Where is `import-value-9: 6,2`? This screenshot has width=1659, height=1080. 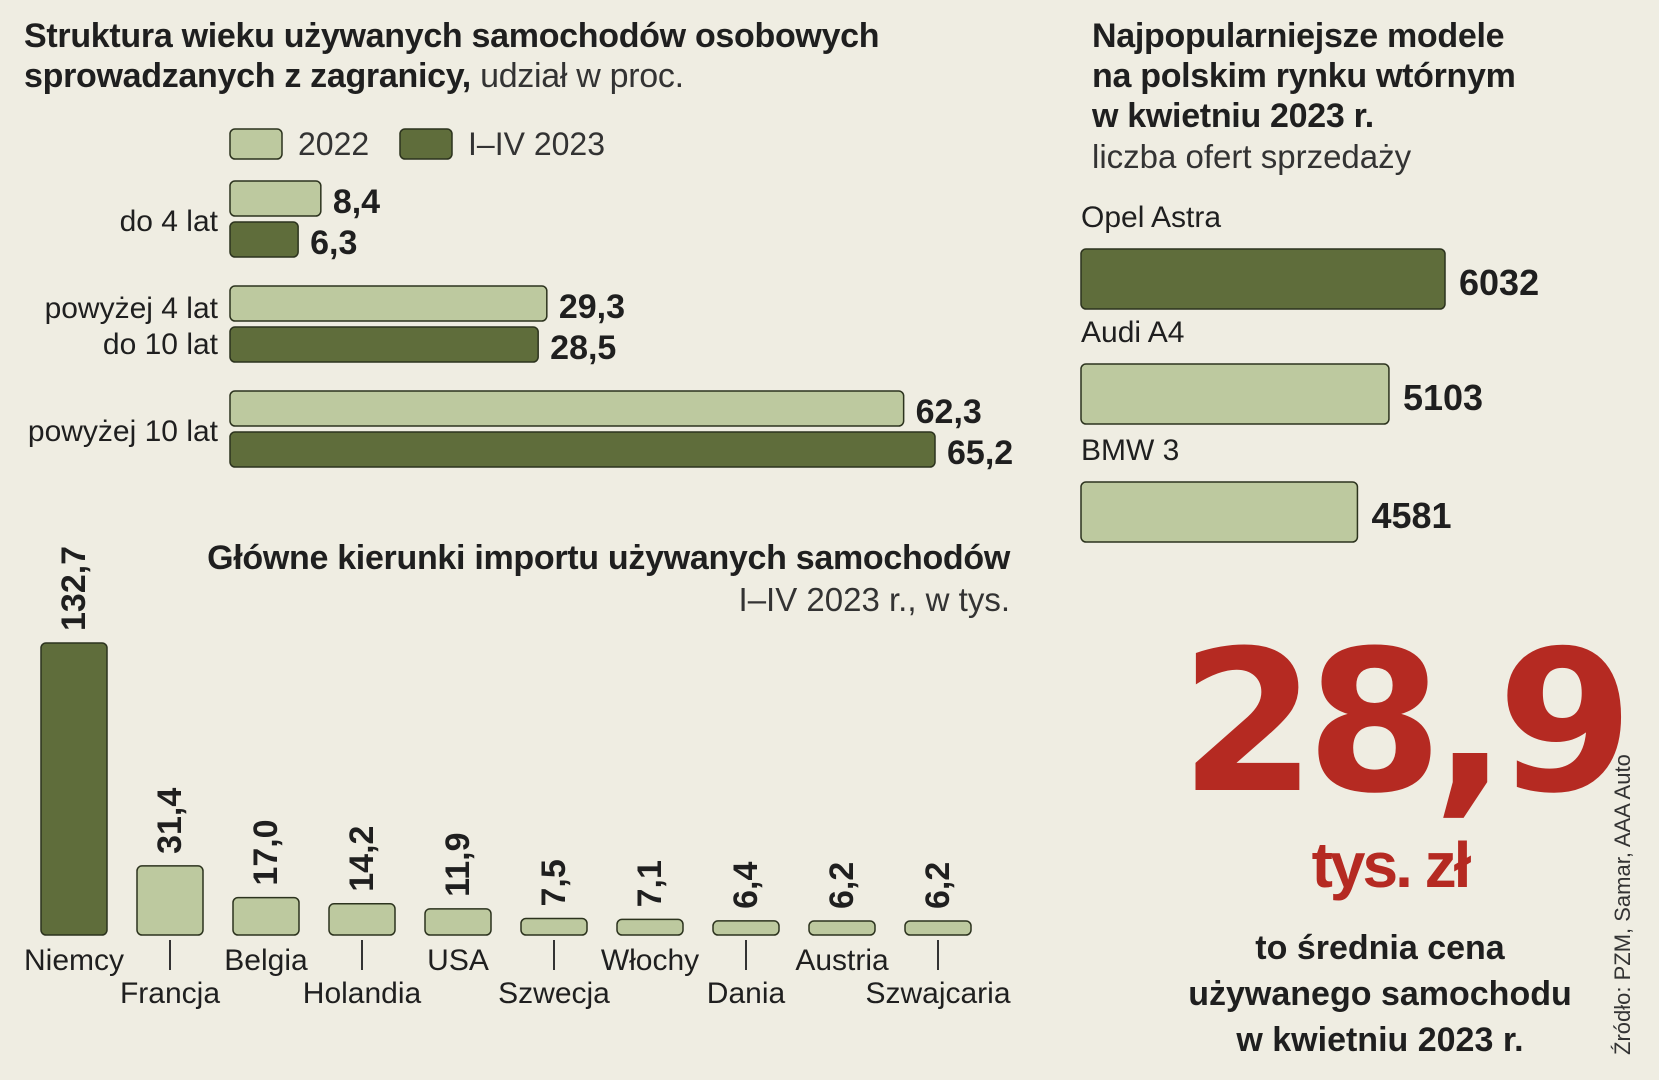 import-value-9: 6,2 is located at coordinates (938, 885).